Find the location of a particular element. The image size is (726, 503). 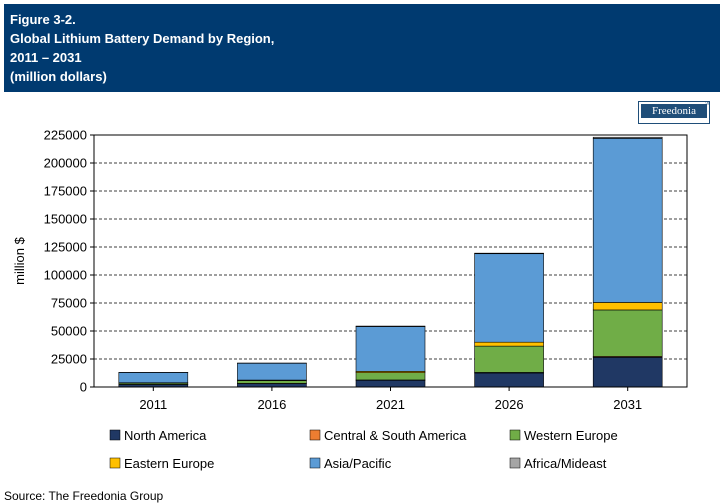

freedonia-logo: Freedonia ® is located at coordinates (674, 112).